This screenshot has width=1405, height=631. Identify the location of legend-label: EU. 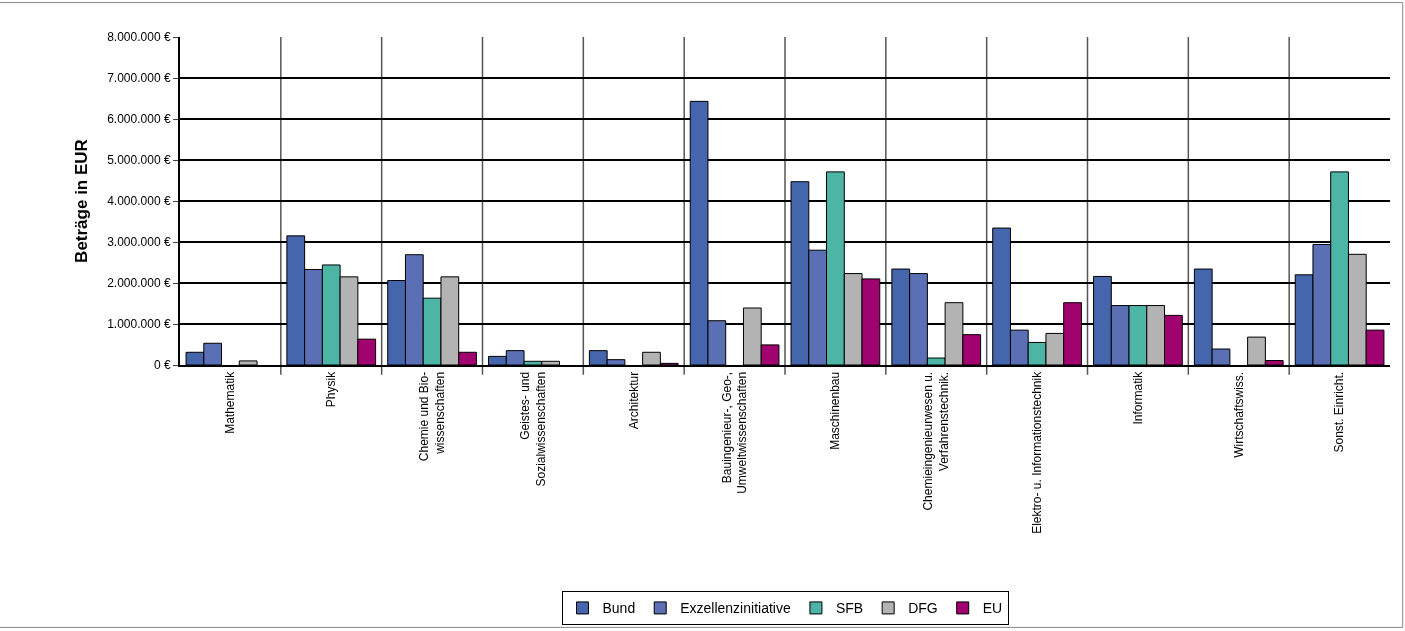
(992, 608).